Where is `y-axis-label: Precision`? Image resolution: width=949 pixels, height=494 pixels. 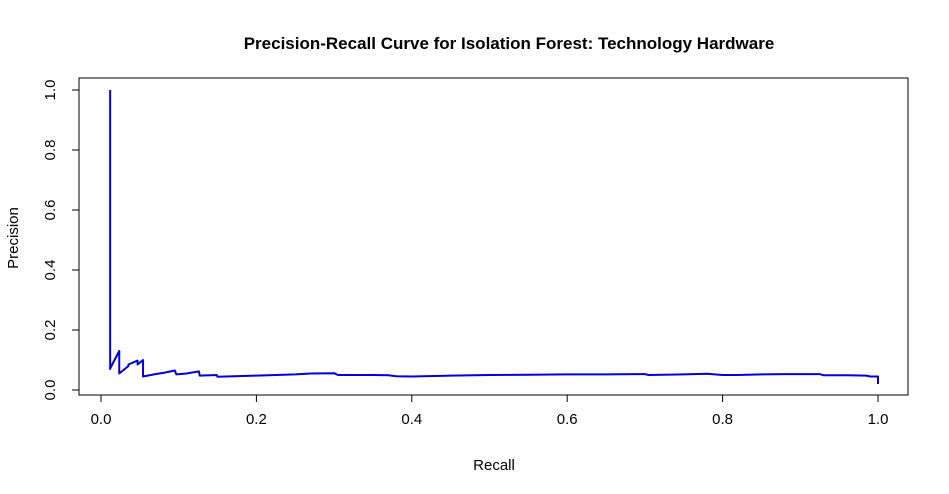
y-axis-label: Precision is located at coordinates (13, 238).